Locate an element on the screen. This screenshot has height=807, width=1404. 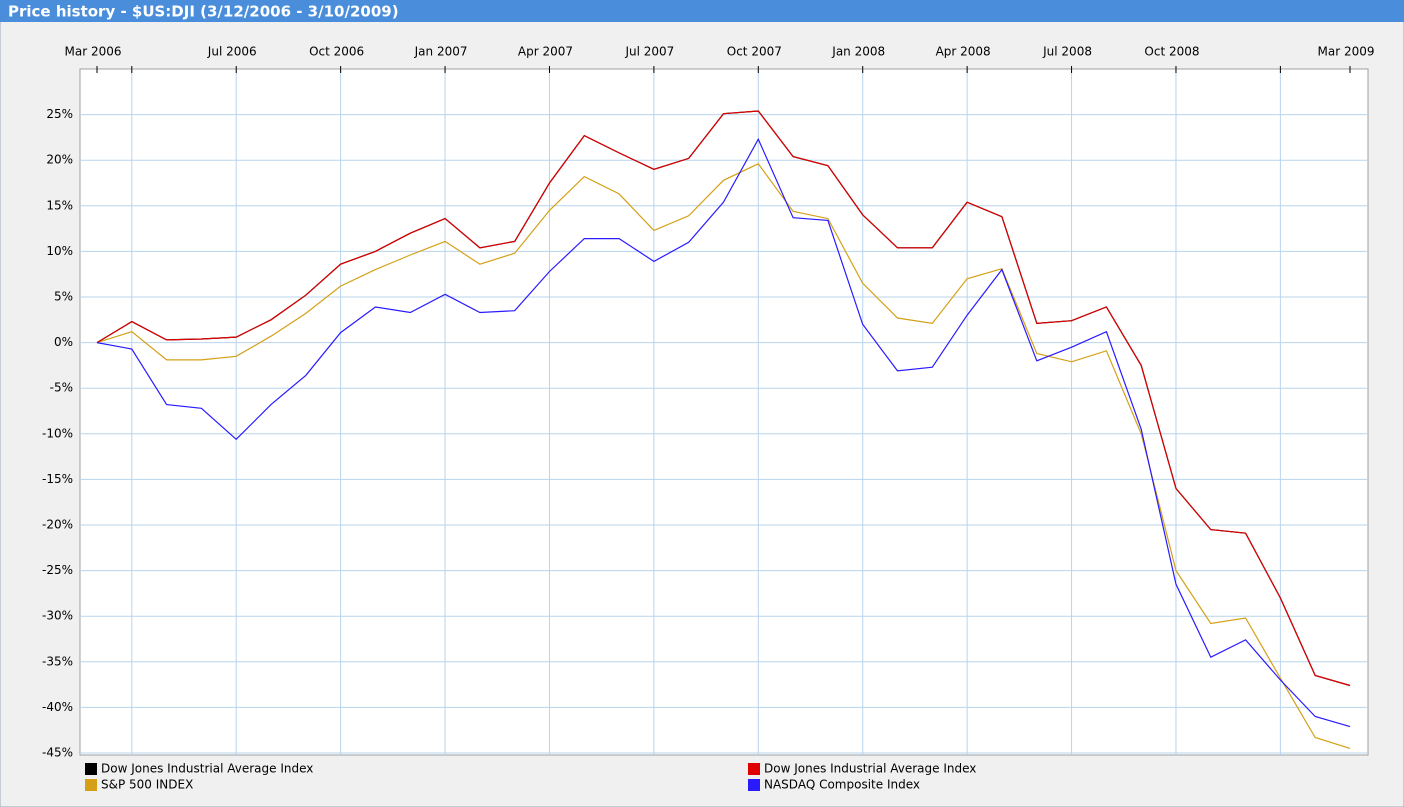
x-tick-label: Mar 2006 is located at coordinates (93, 52).